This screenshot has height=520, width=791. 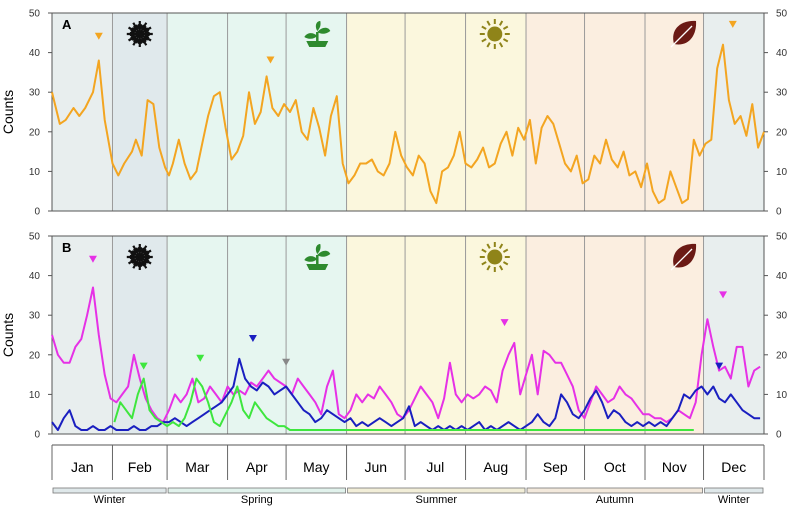 I want to click on season-label: Autumn, so click(x=615, y=500).